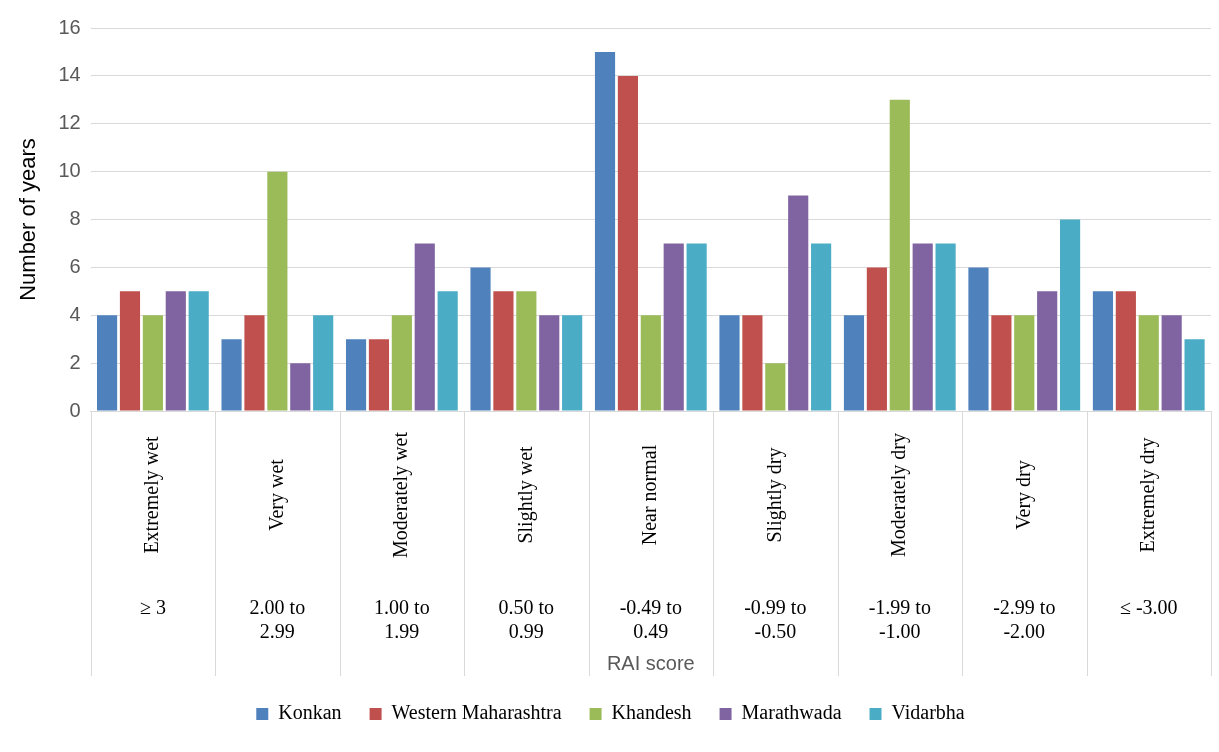 This screenshot has width=1219, height=752. What do you see at coordinates (1148, 495) in the screenshot?
I see `x-tick-label: Extremely dry` at bounding box center [1148, 495].